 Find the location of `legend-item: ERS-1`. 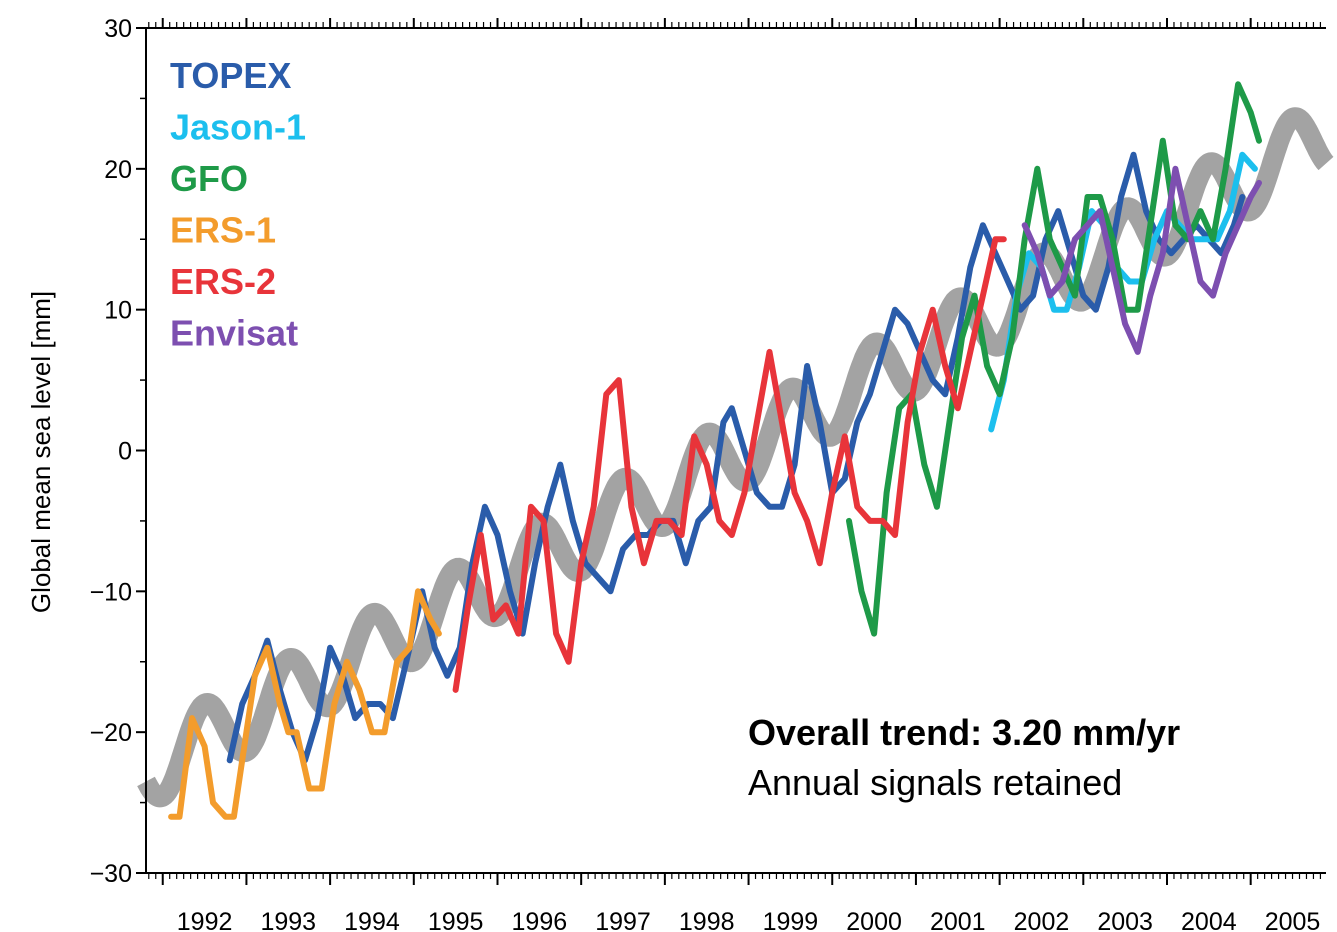

legend-item: ERS-1 is located at coordinates (223, 230).